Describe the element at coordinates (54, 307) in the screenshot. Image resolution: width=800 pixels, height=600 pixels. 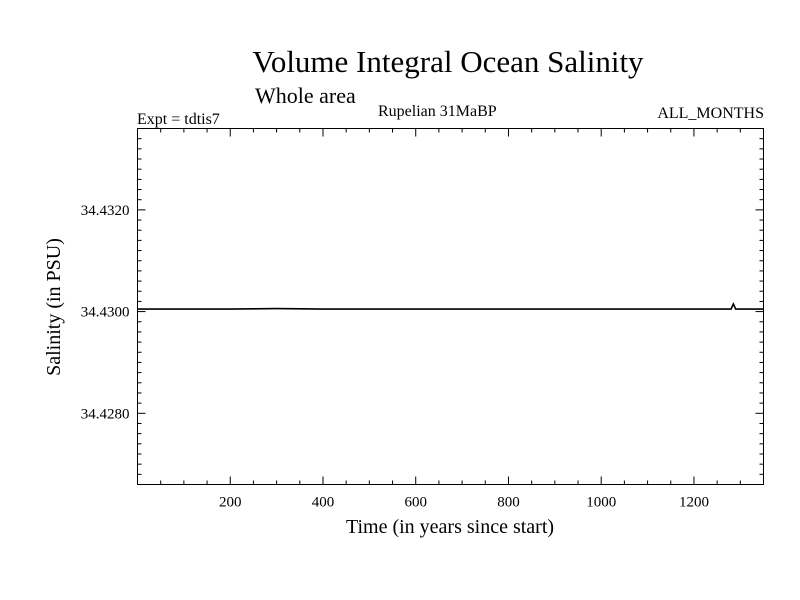
I see `y-axis-label: Salinity (in PSU)` at that location.